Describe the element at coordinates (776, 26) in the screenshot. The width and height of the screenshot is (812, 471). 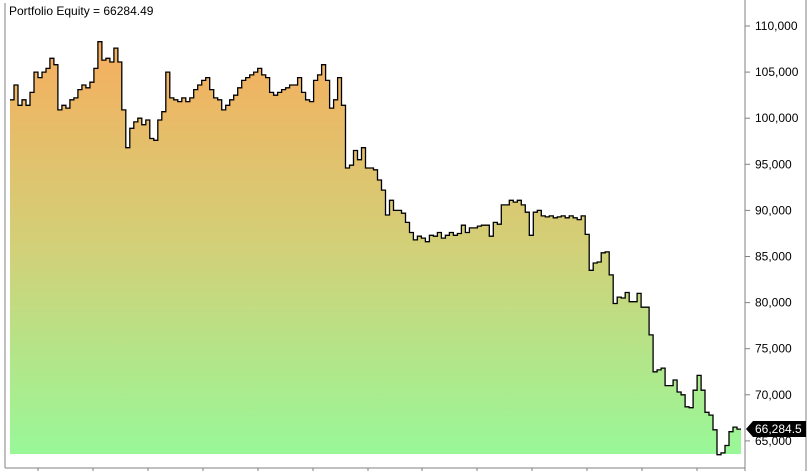
I see `y-tick-label: 110,000` at that location.